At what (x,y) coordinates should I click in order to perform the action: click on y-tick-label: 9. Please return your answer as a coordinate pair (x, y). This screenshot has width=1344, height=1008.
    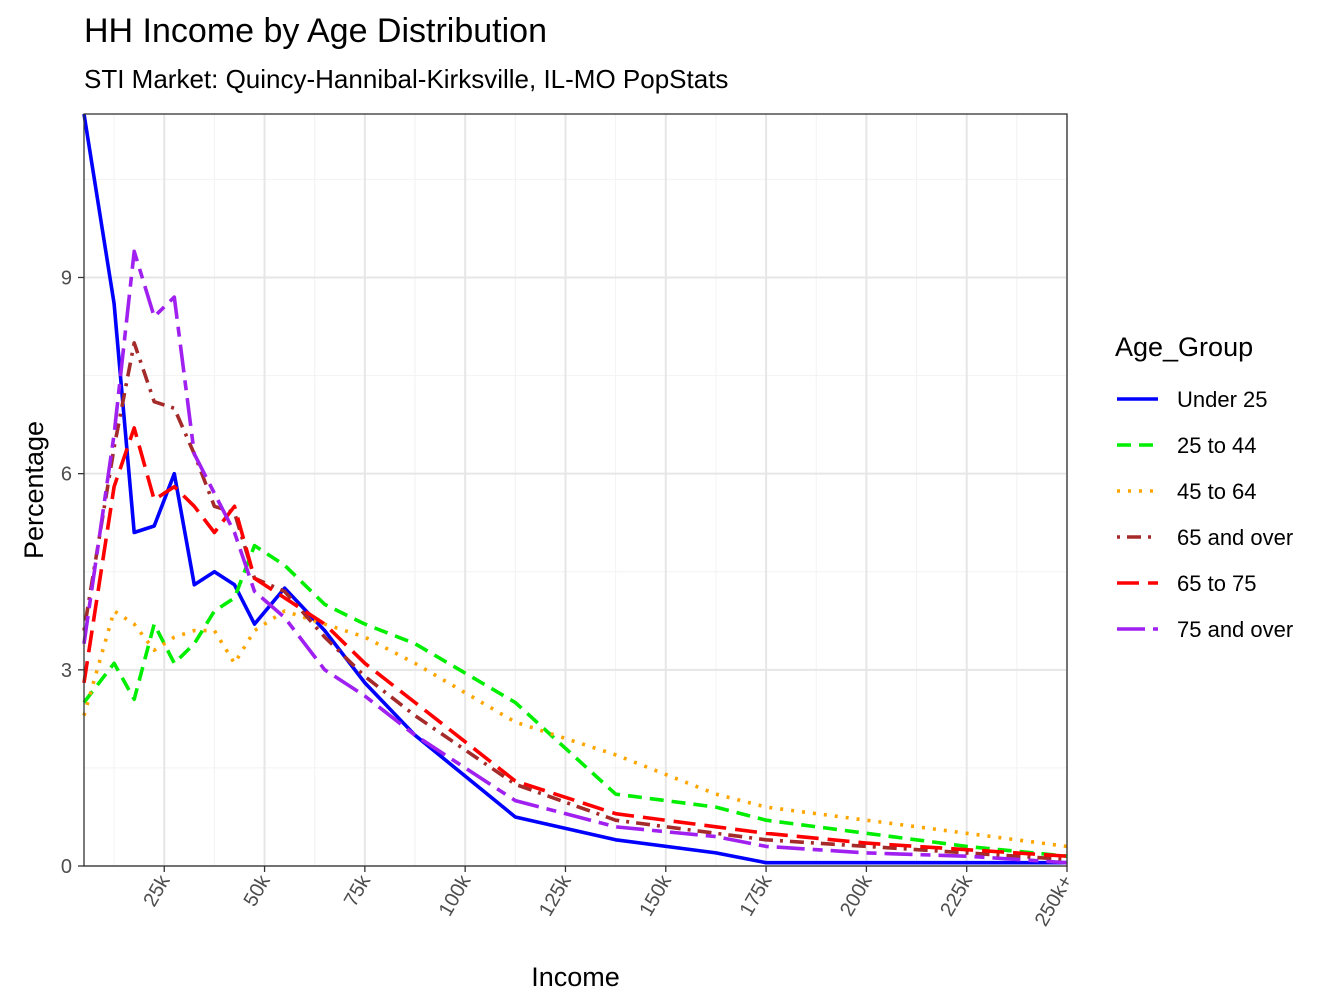
    Looking at the image, I should click on (66, 278).